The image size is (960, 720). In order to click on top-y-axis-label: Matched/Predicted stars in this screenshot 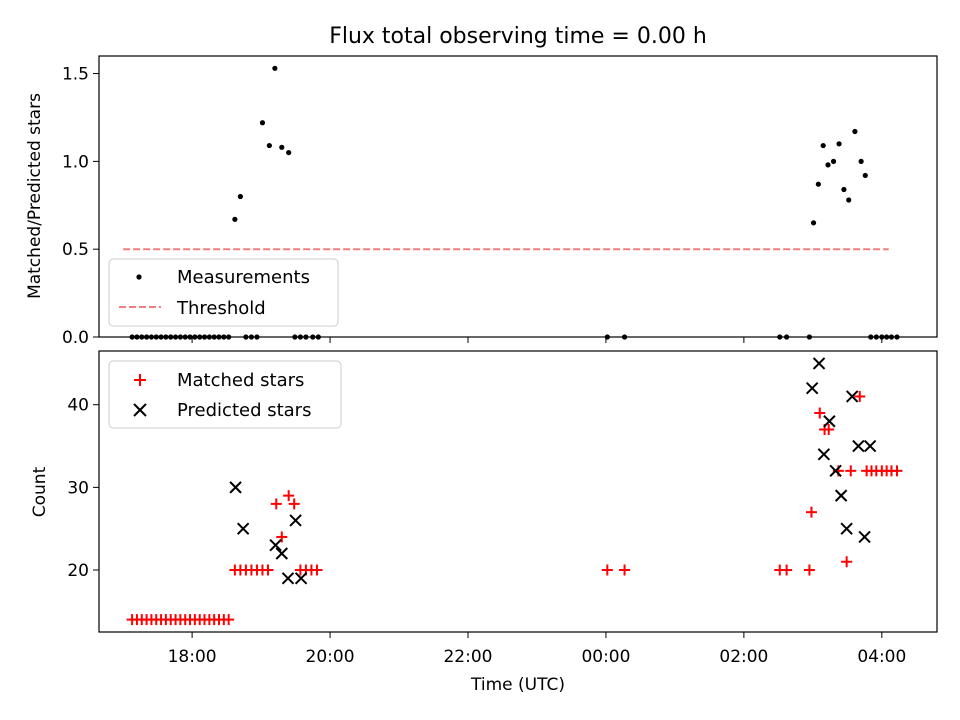, I will do `click(35, 196)`.